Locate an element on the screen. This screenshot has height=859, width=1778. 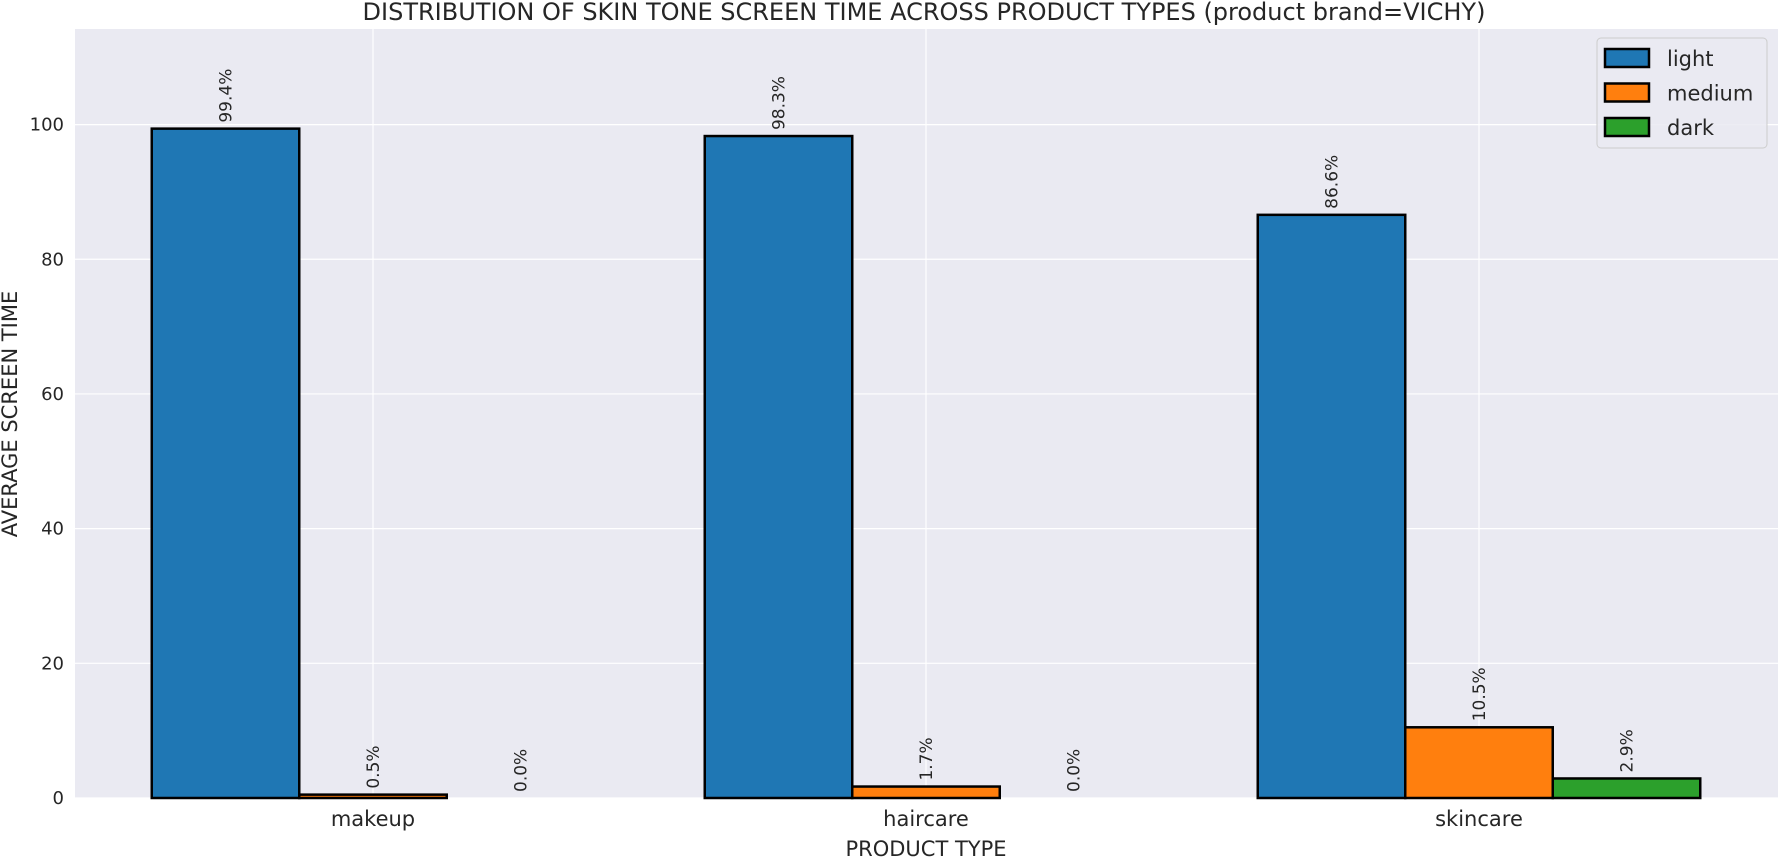
y-axis-ticks: 0 20 40 60 80 100 is located at coordinates (47, 462).